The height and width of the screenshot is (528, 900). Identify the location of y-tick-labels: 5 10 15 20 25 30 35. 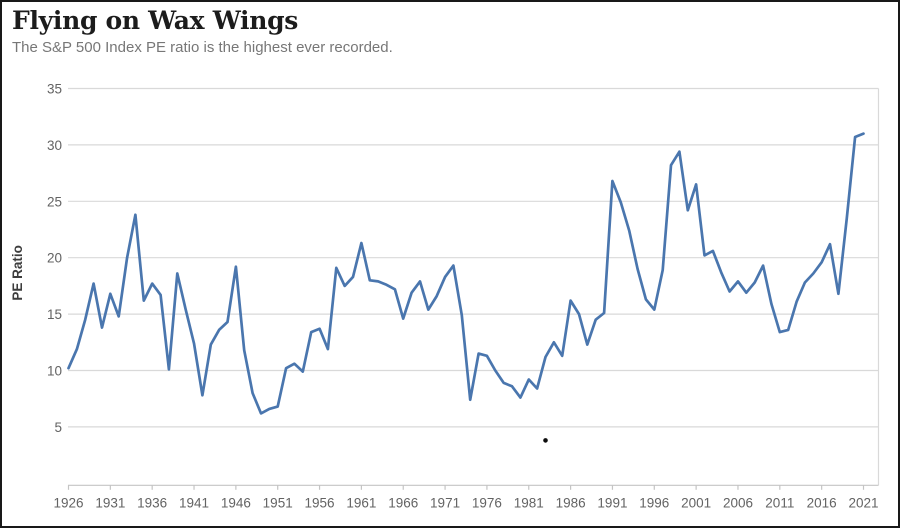
(54, 258).